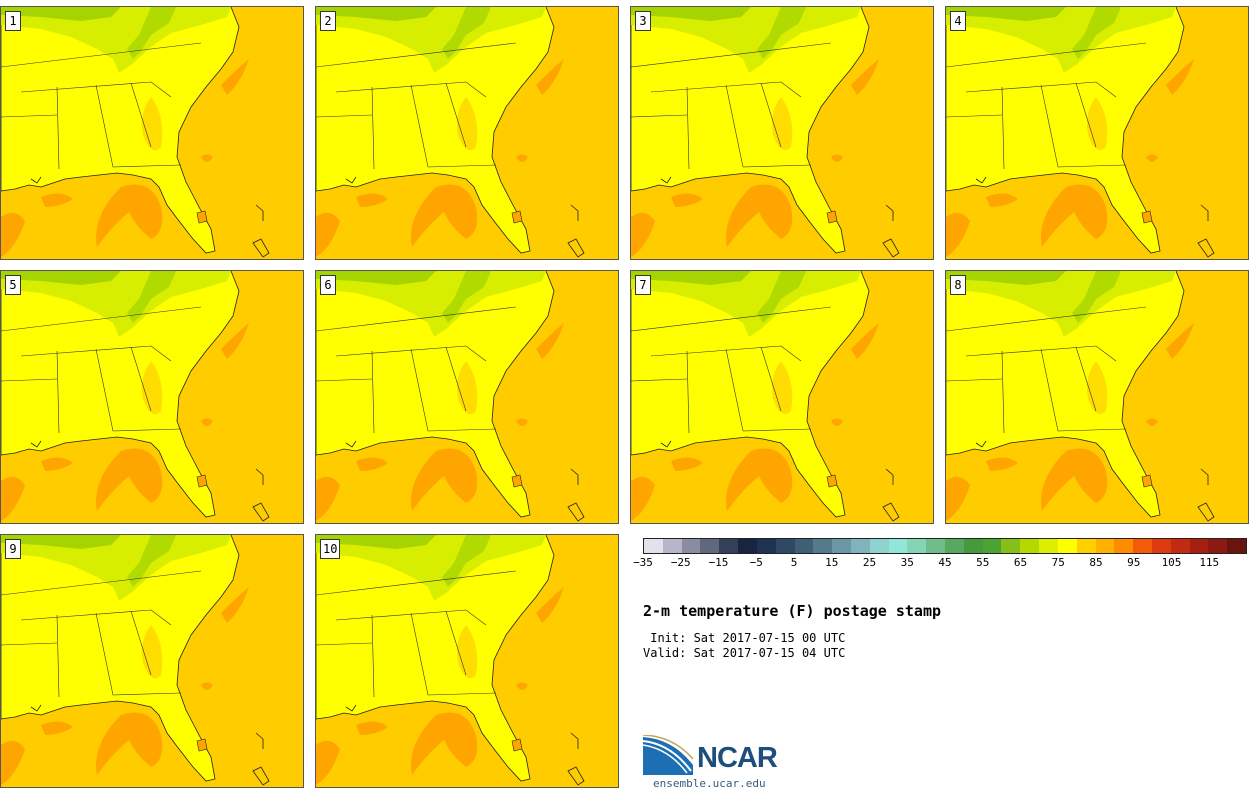 This screenshot has width=1260, height=791. I want to click on ensemble-member-panel: 5, so click(152, 397).